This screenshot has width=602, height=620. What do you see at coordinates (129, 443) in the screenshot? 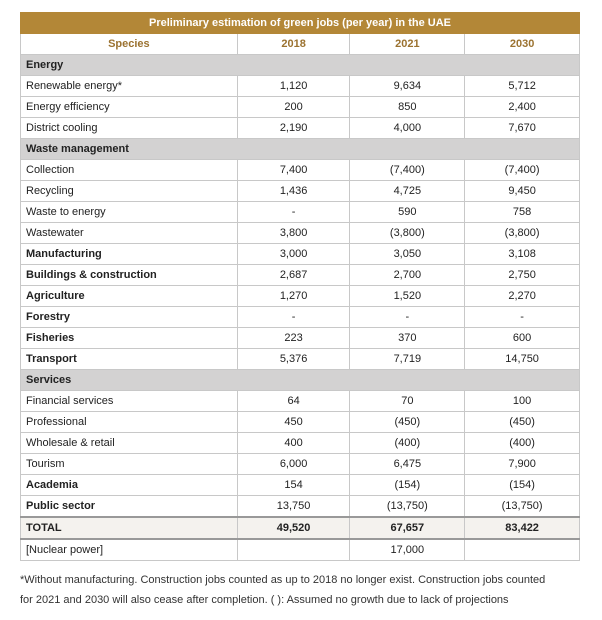
I see `row-label: Wholesale & retail` at bounding box center [129, 443].